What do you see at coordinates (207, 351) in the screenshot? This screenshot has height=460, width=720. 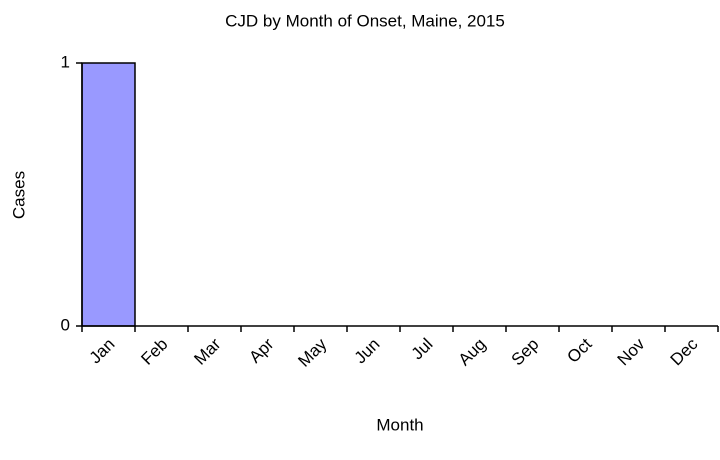 I see `x-tick-label: Mar` at bounding box center [207, 351].